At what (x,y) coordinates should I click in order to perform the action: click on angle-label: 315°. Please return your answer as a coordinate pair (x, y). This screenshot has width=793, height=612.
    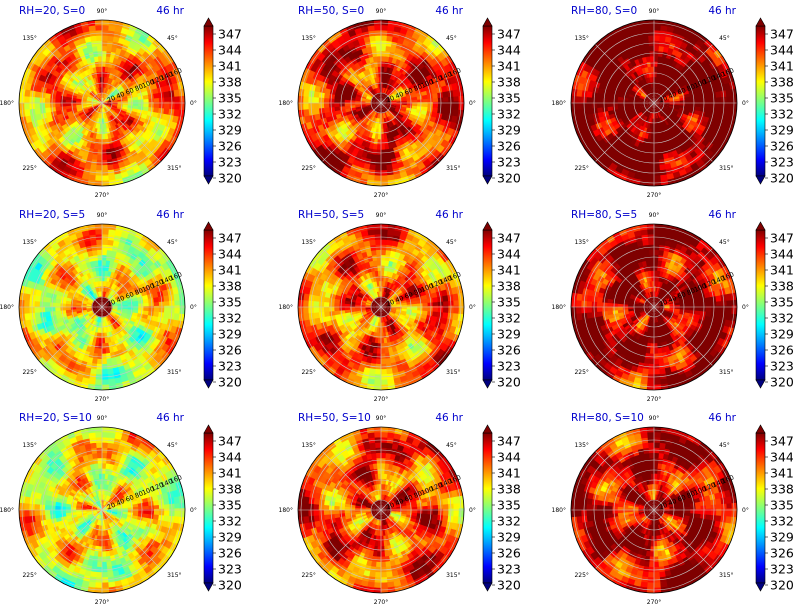
    Looking at the image, I should click on (453, 168).